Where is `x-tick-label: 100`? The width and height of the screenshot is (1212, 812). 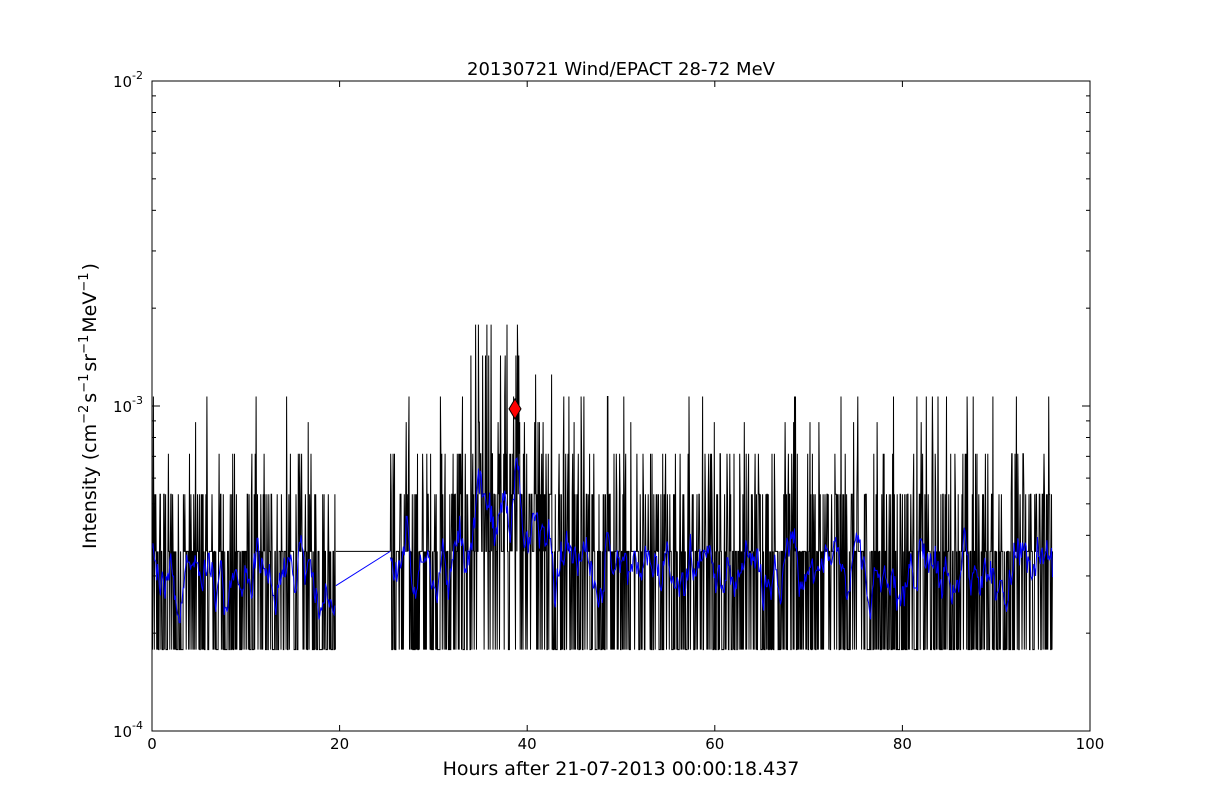 x-tick-label: 100 is located at coordinates (1090, 744).